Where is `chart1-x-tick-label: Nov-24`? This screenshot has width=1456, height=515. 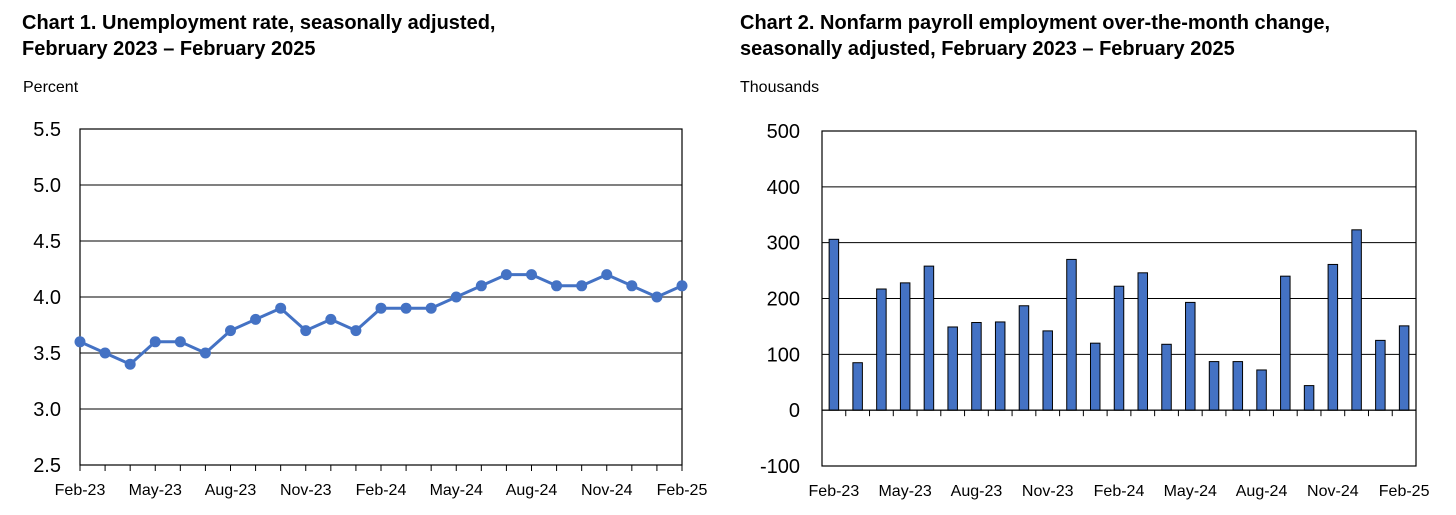 chart1-x-tick-label: Nov-24 is located at coordinates (607, 490).